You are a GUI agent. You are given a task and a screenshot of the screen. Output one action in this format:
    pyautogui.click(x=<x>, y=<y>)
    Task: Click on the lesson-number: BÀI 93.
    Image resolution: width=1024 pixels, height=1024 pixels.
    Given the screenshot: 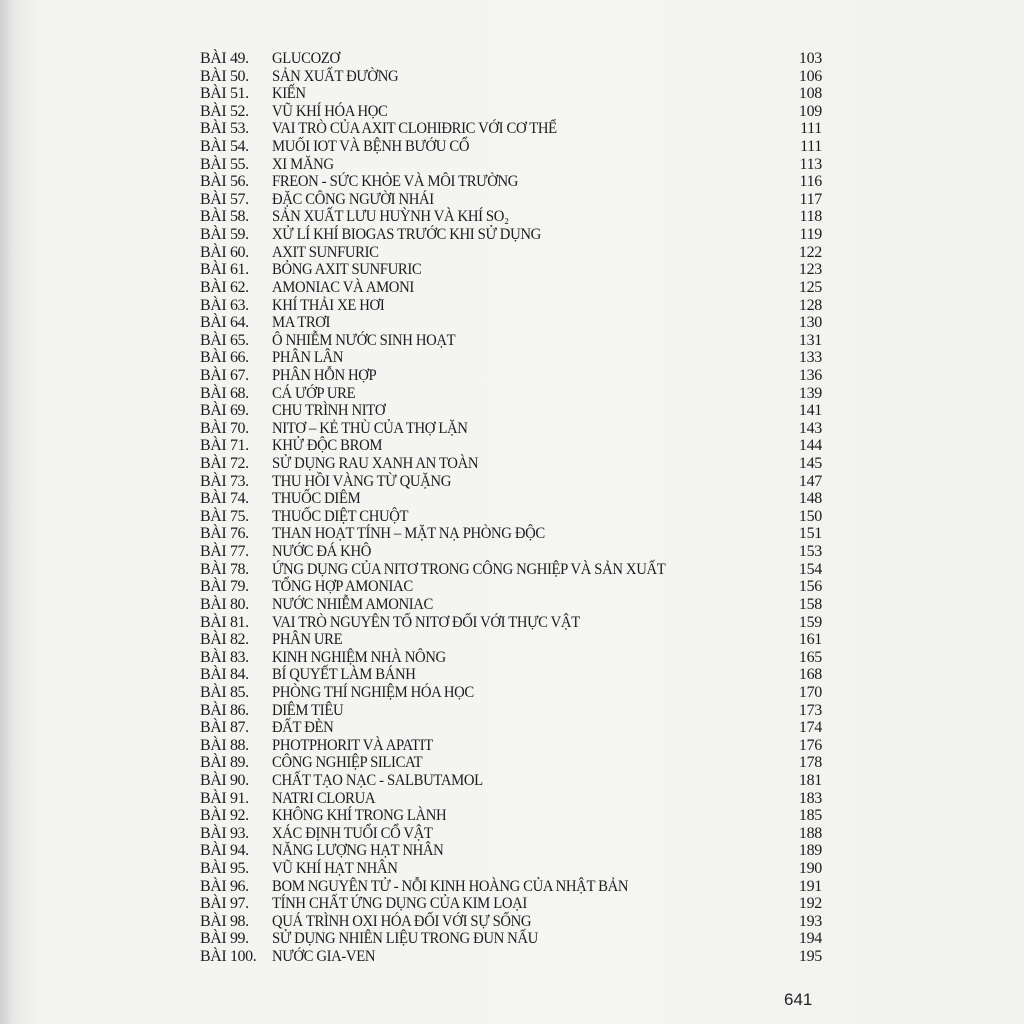 What is the action you would take?
    pyautogui.click(x=224, y=833)
    